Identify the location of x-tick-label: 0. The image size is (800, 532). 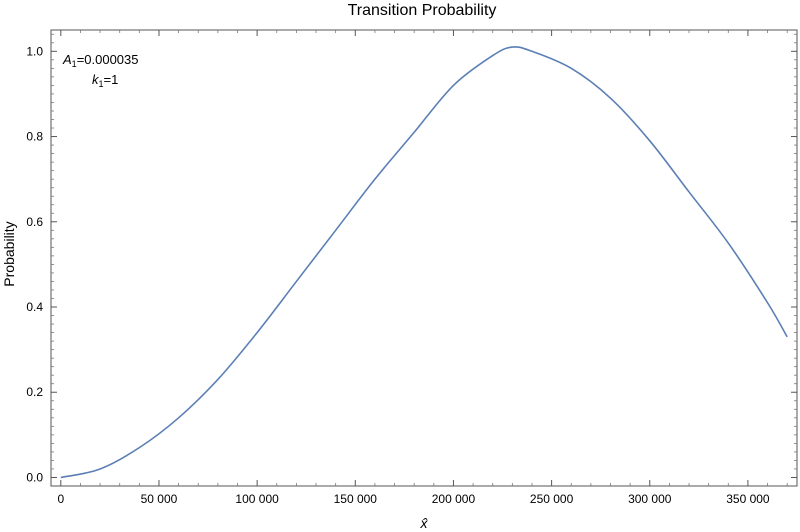
(60, 499).